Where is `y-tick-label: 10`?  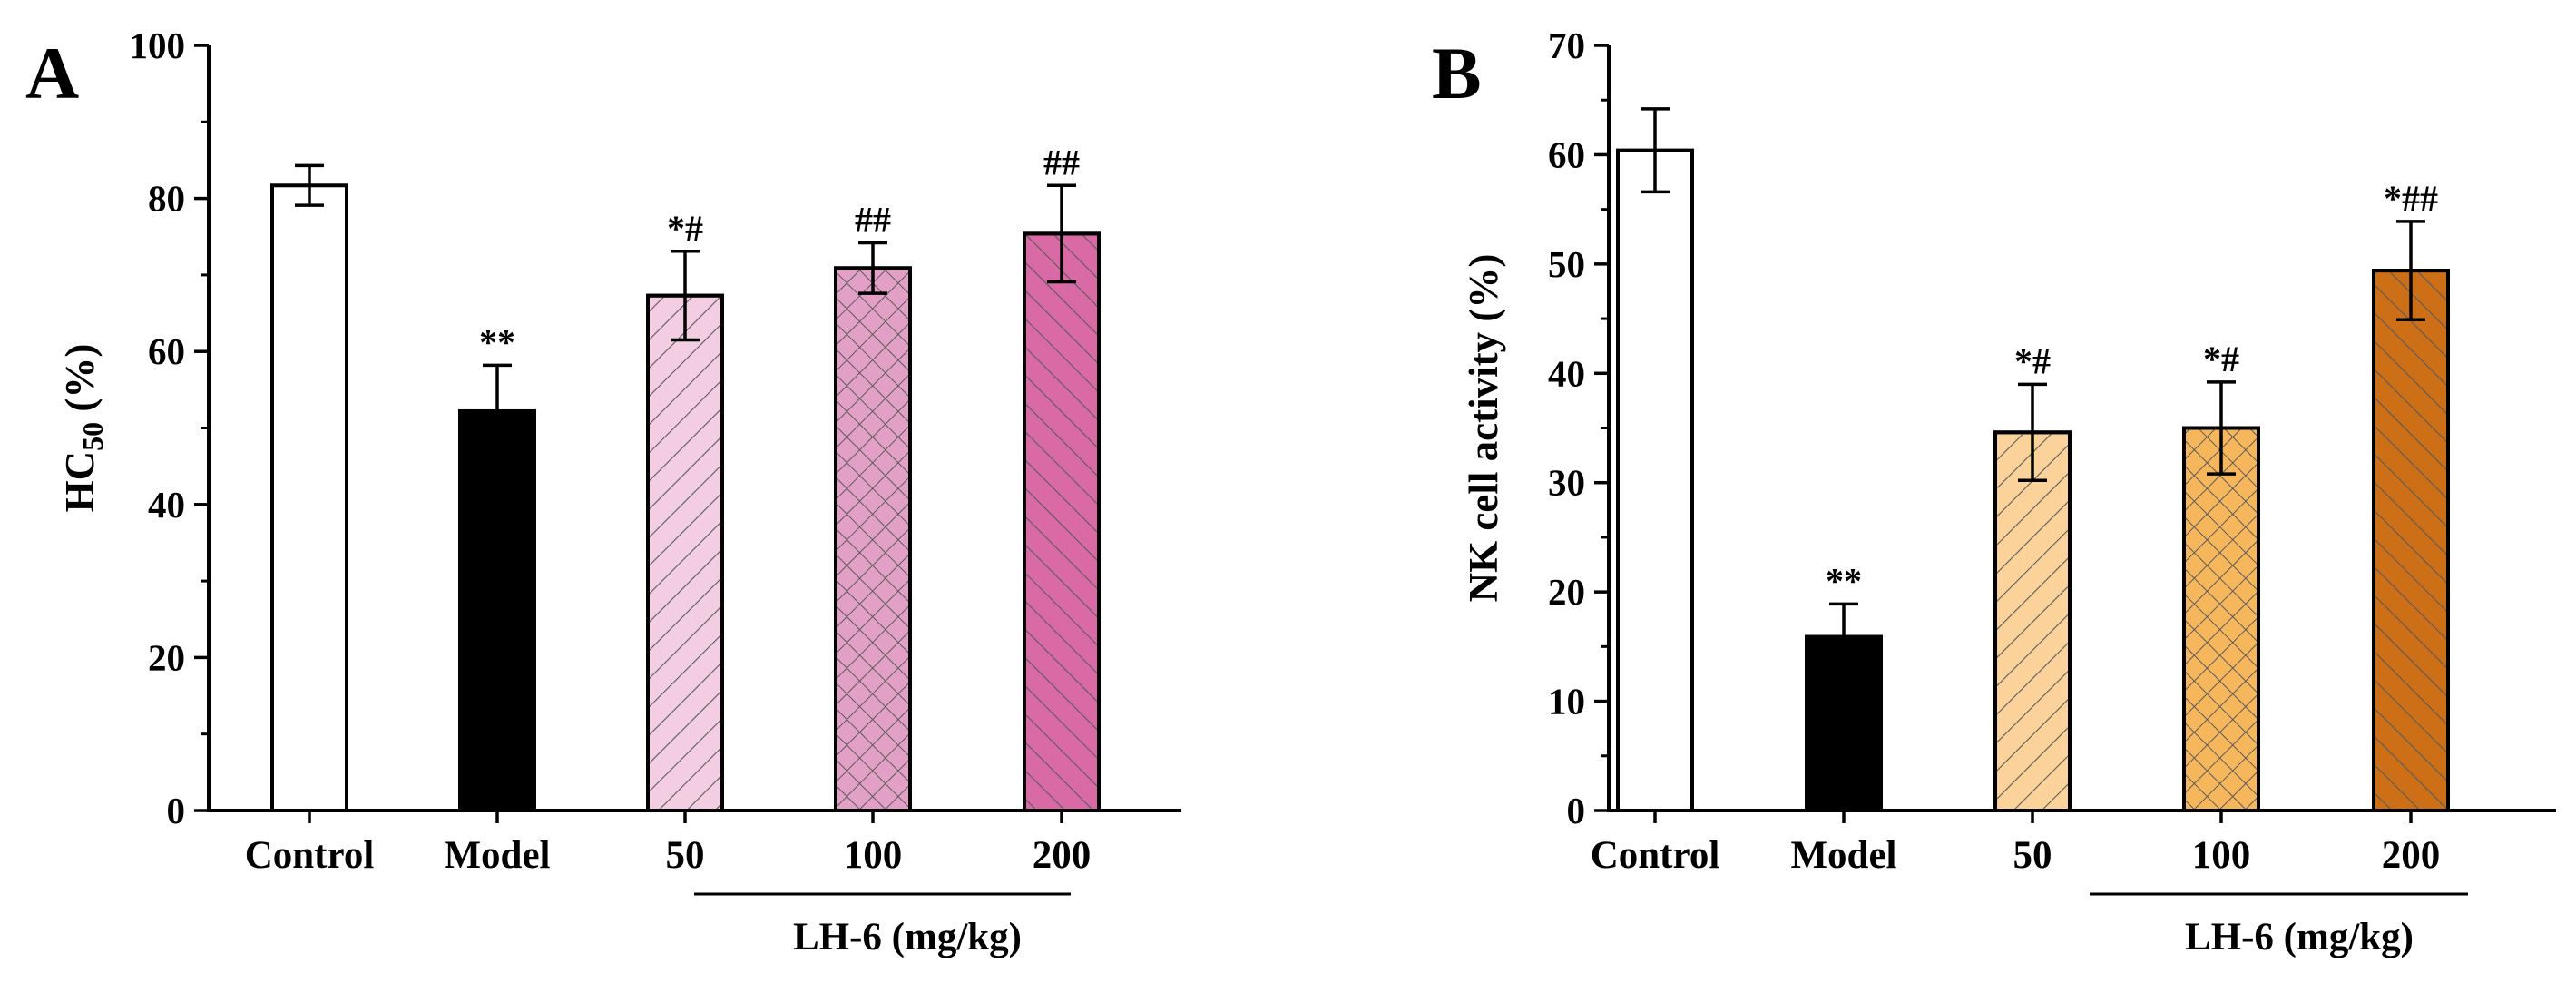 y-tick-label: 10 is located at coordinates (1566, 702).